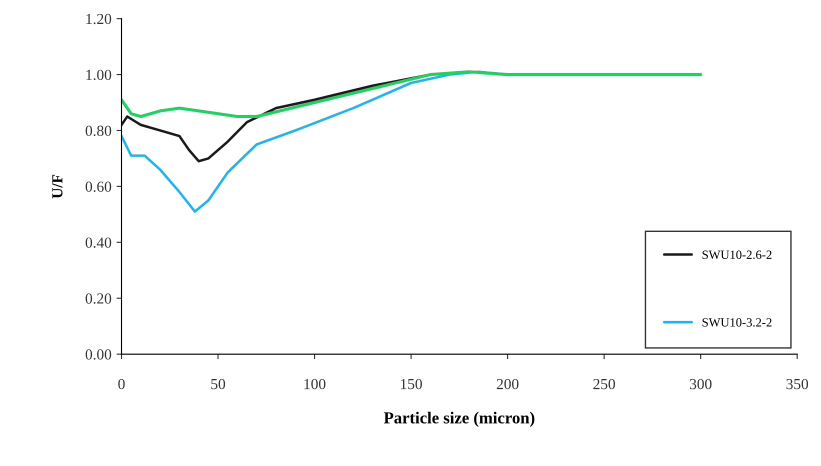 This screenshot has height=466, width=821. Describe the element at coordinates (99, 19) in the screenshot. I see `y-tick-label: 1.20` at that location.